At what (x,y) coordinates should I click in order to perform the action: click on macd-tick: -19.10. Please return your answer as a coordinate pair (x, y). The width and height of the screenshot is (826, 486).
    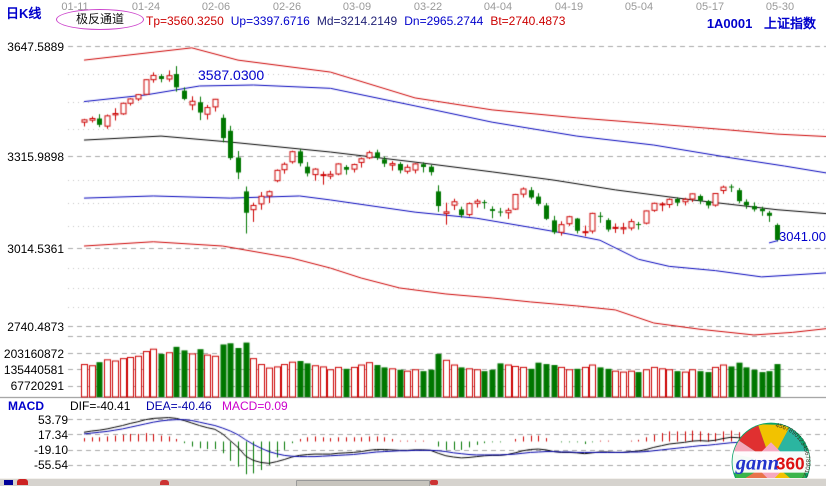
    Looking at the image, I should click on (50, 450).